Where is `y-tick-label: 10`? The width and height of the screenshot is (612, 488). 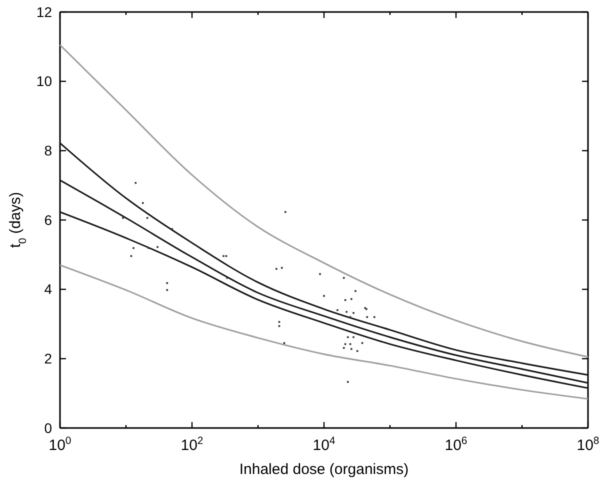
y-tick-label: 10 is located at coordinates (44, 81).